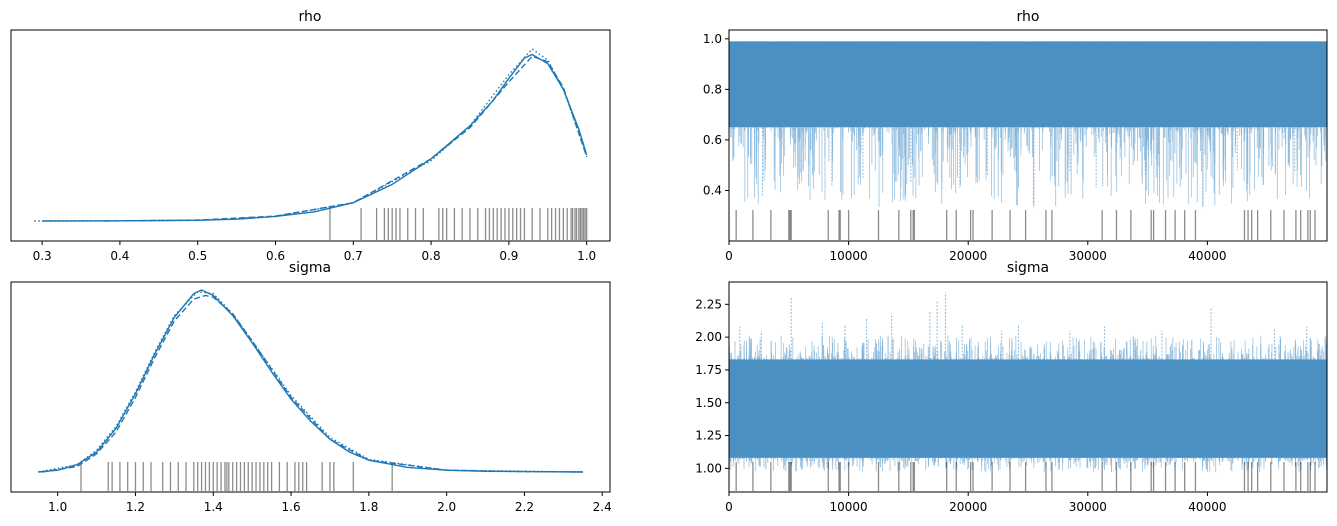  I want to click on x-tick-label: 0.7, so click(353, 256).